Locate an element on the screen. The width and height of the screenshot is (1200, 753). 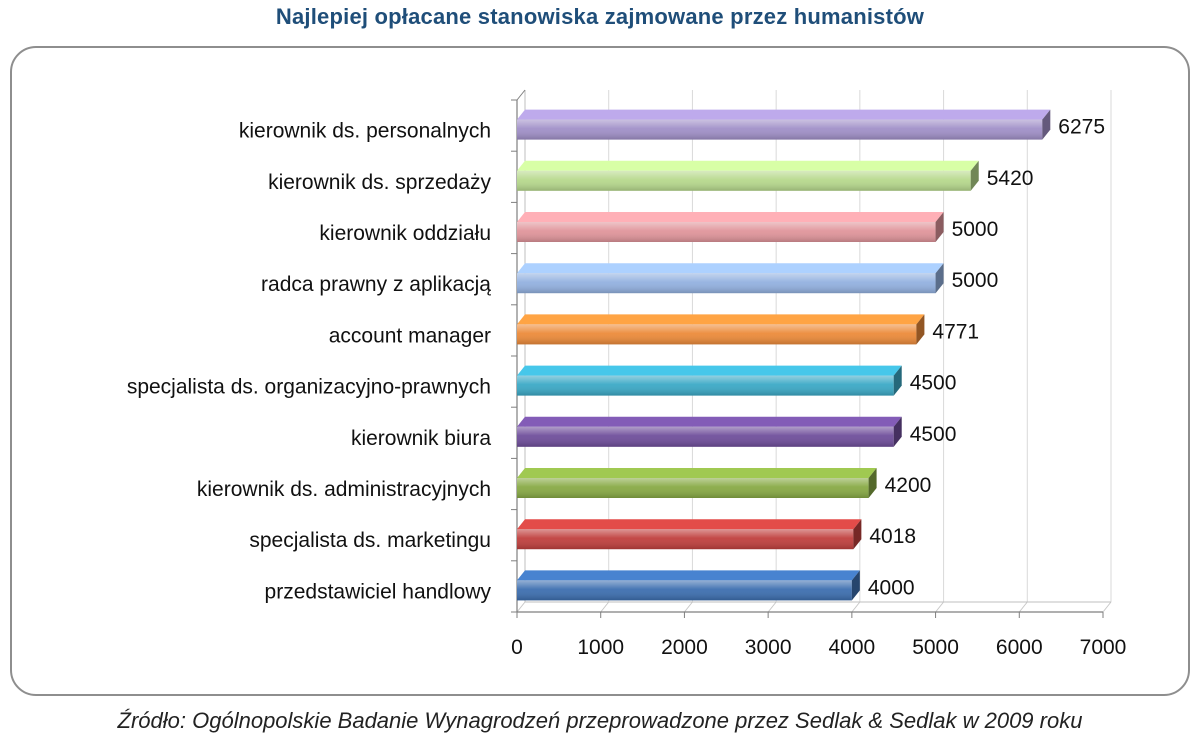
x-tick-label: 0 is located at coordinates (517, 647).